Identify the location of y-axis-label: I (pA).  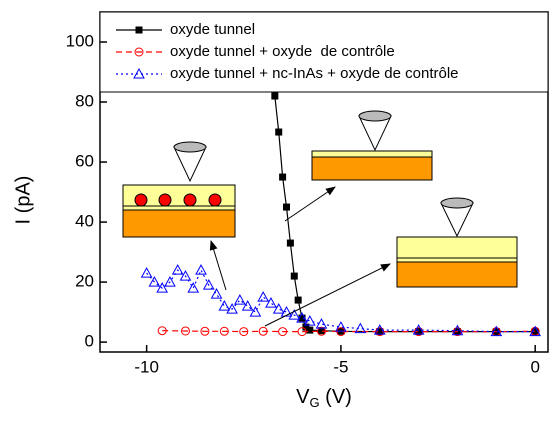
(23, 200).